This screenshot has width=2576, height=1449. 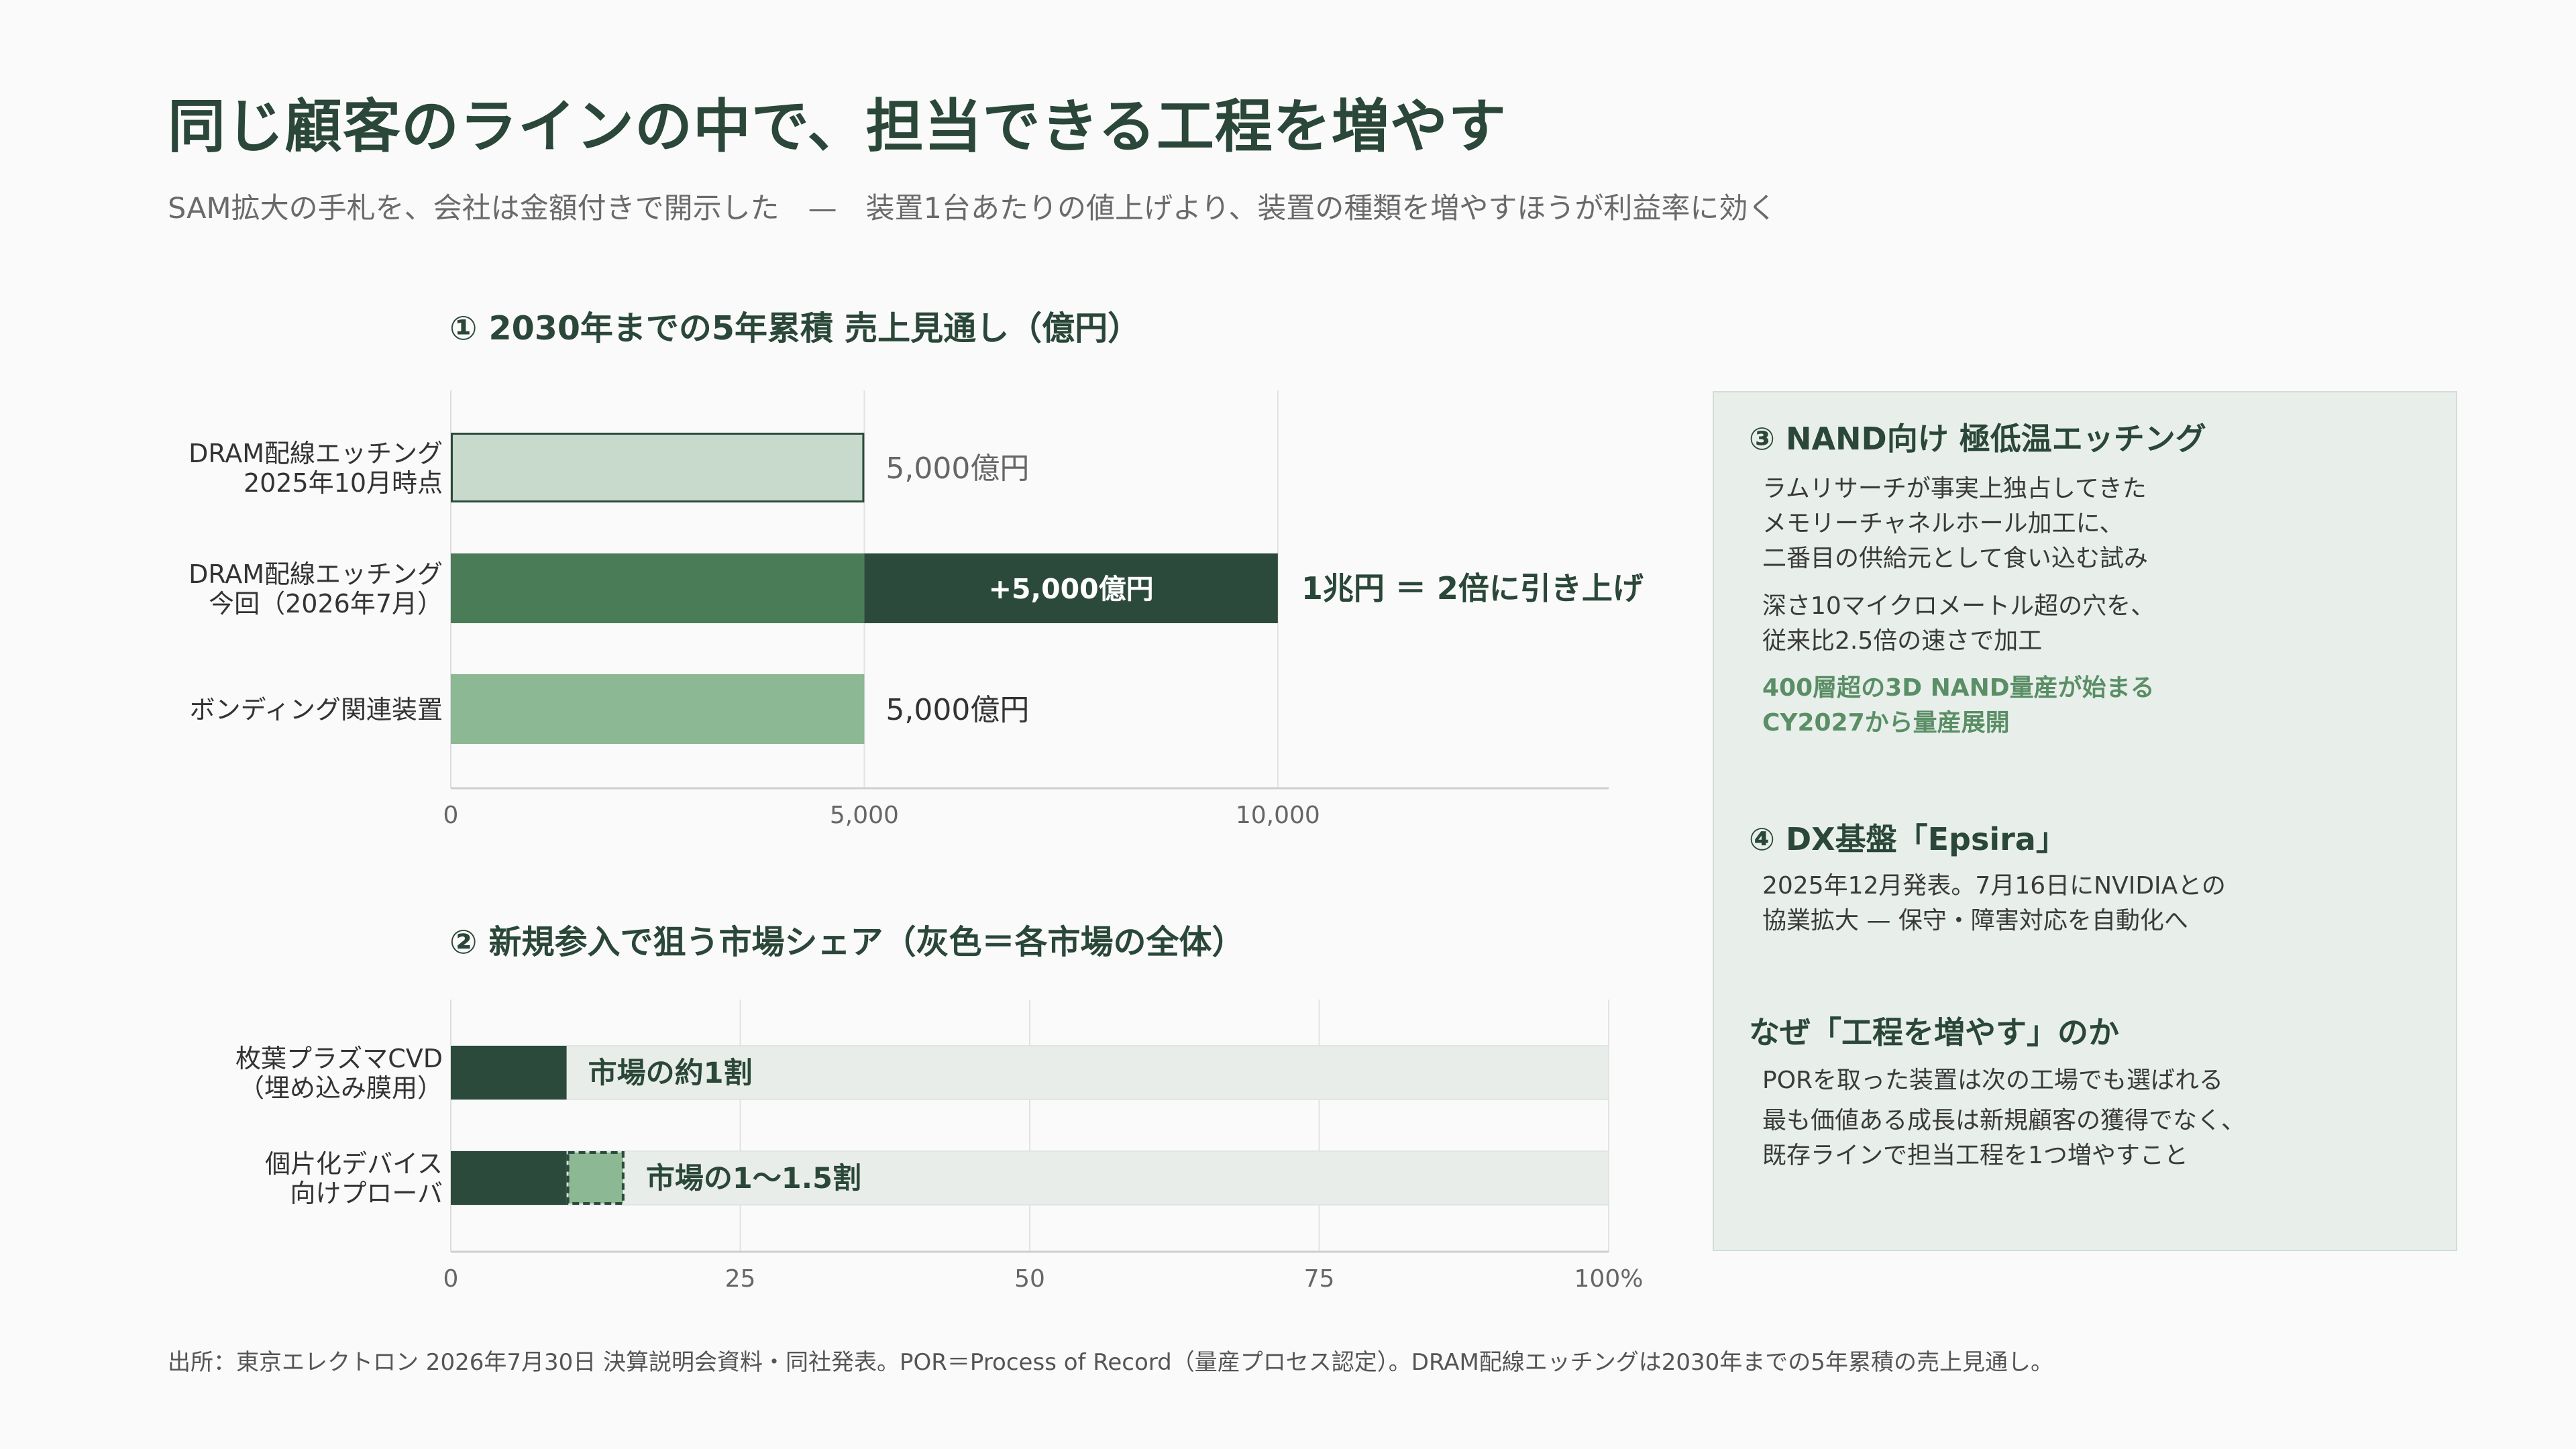 I want to click on nand-line: ラムリサーチが事実上独占してきた, so click(x=1954, y=488).